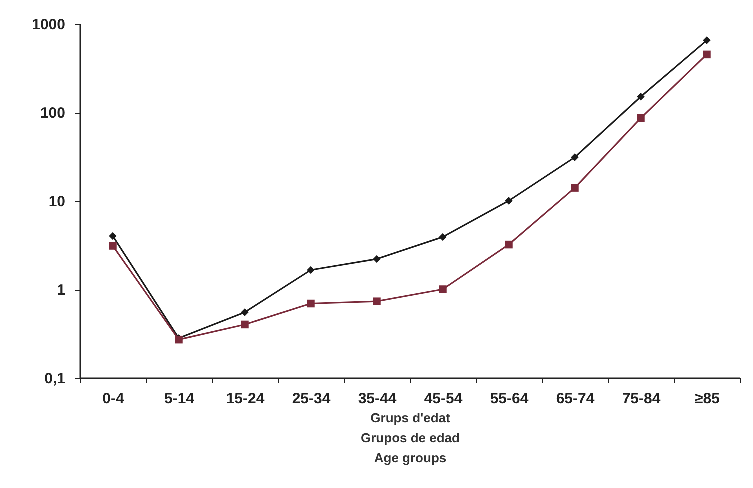  I want to click on y-tick-label: 100, so click(53, 113).